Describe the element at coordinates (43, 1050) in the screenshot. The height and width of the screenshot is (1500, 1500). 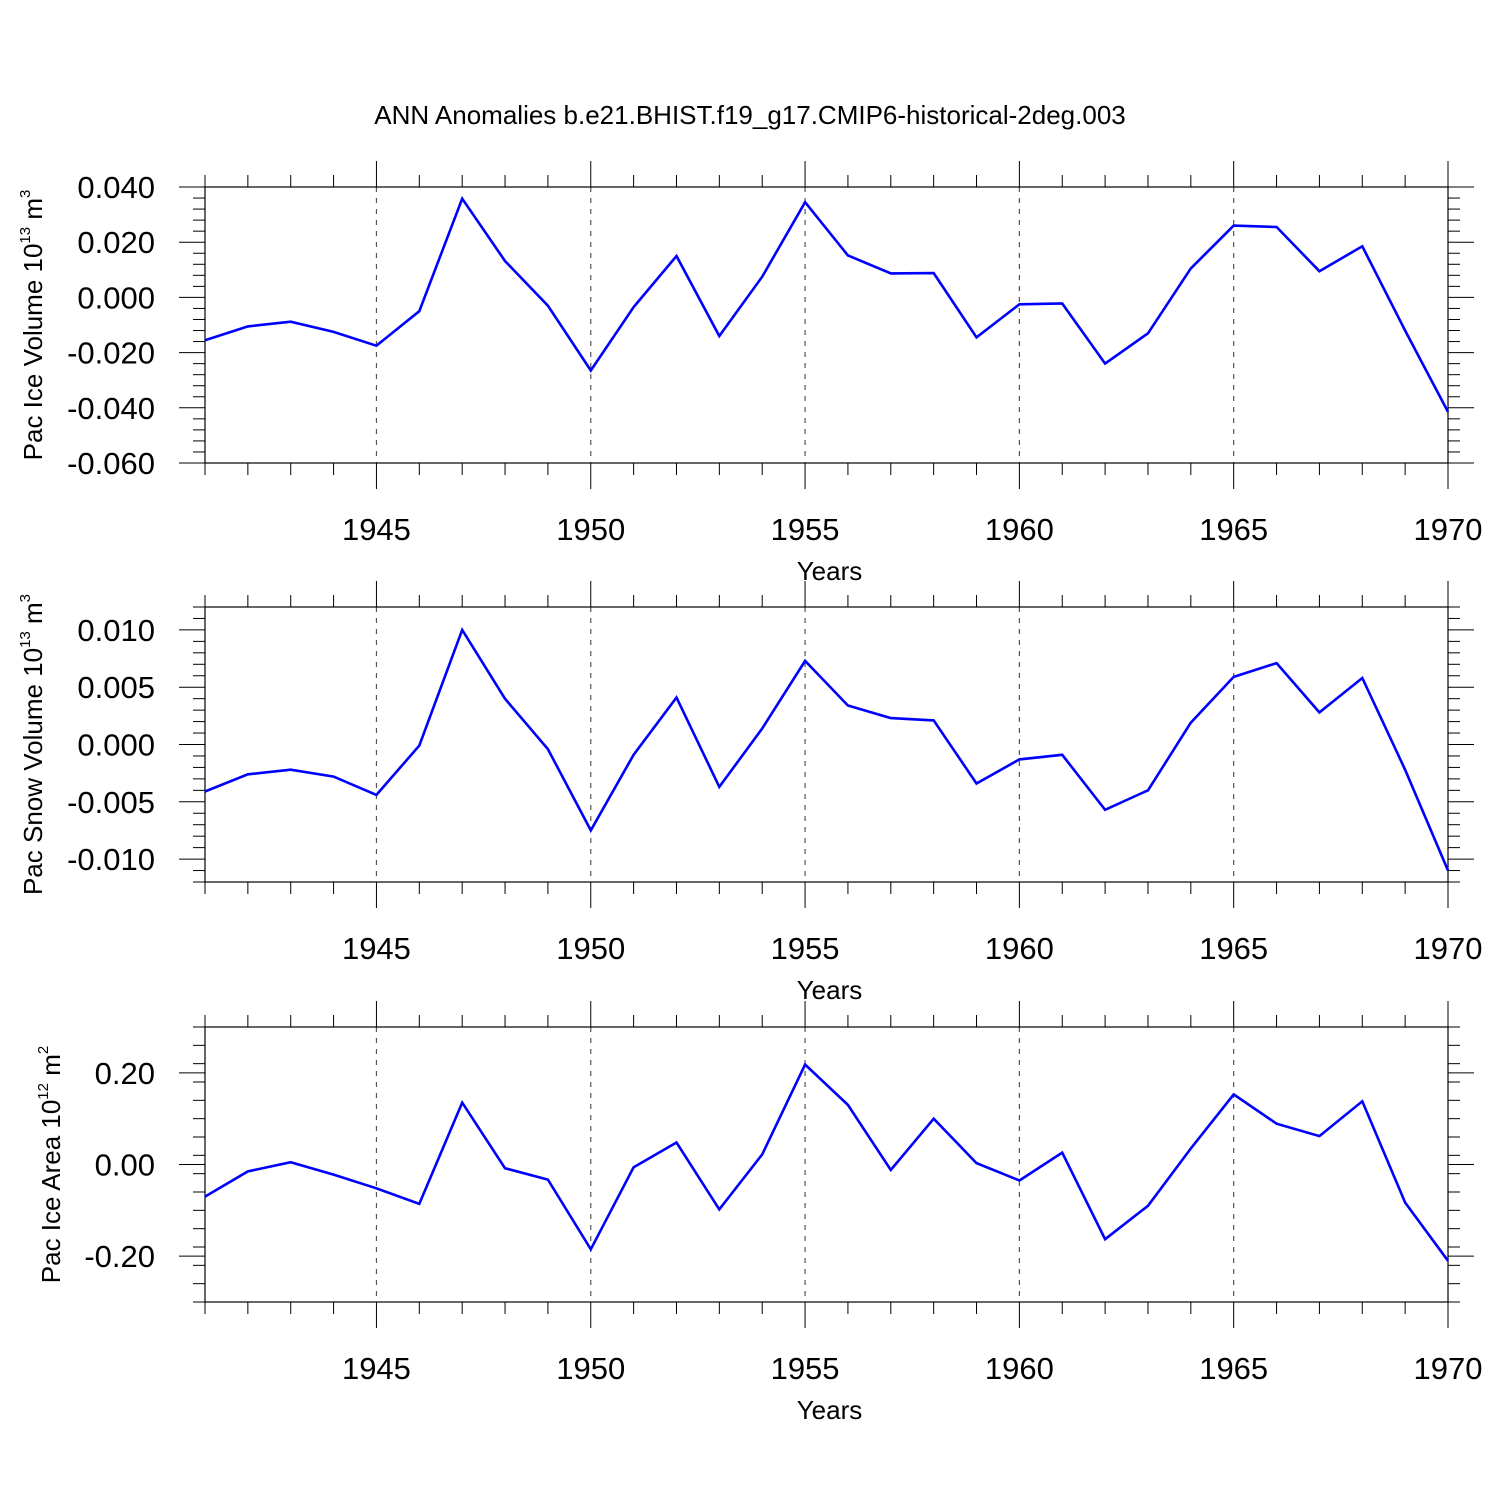
I see `y-axis-label-part: 2` at that location.